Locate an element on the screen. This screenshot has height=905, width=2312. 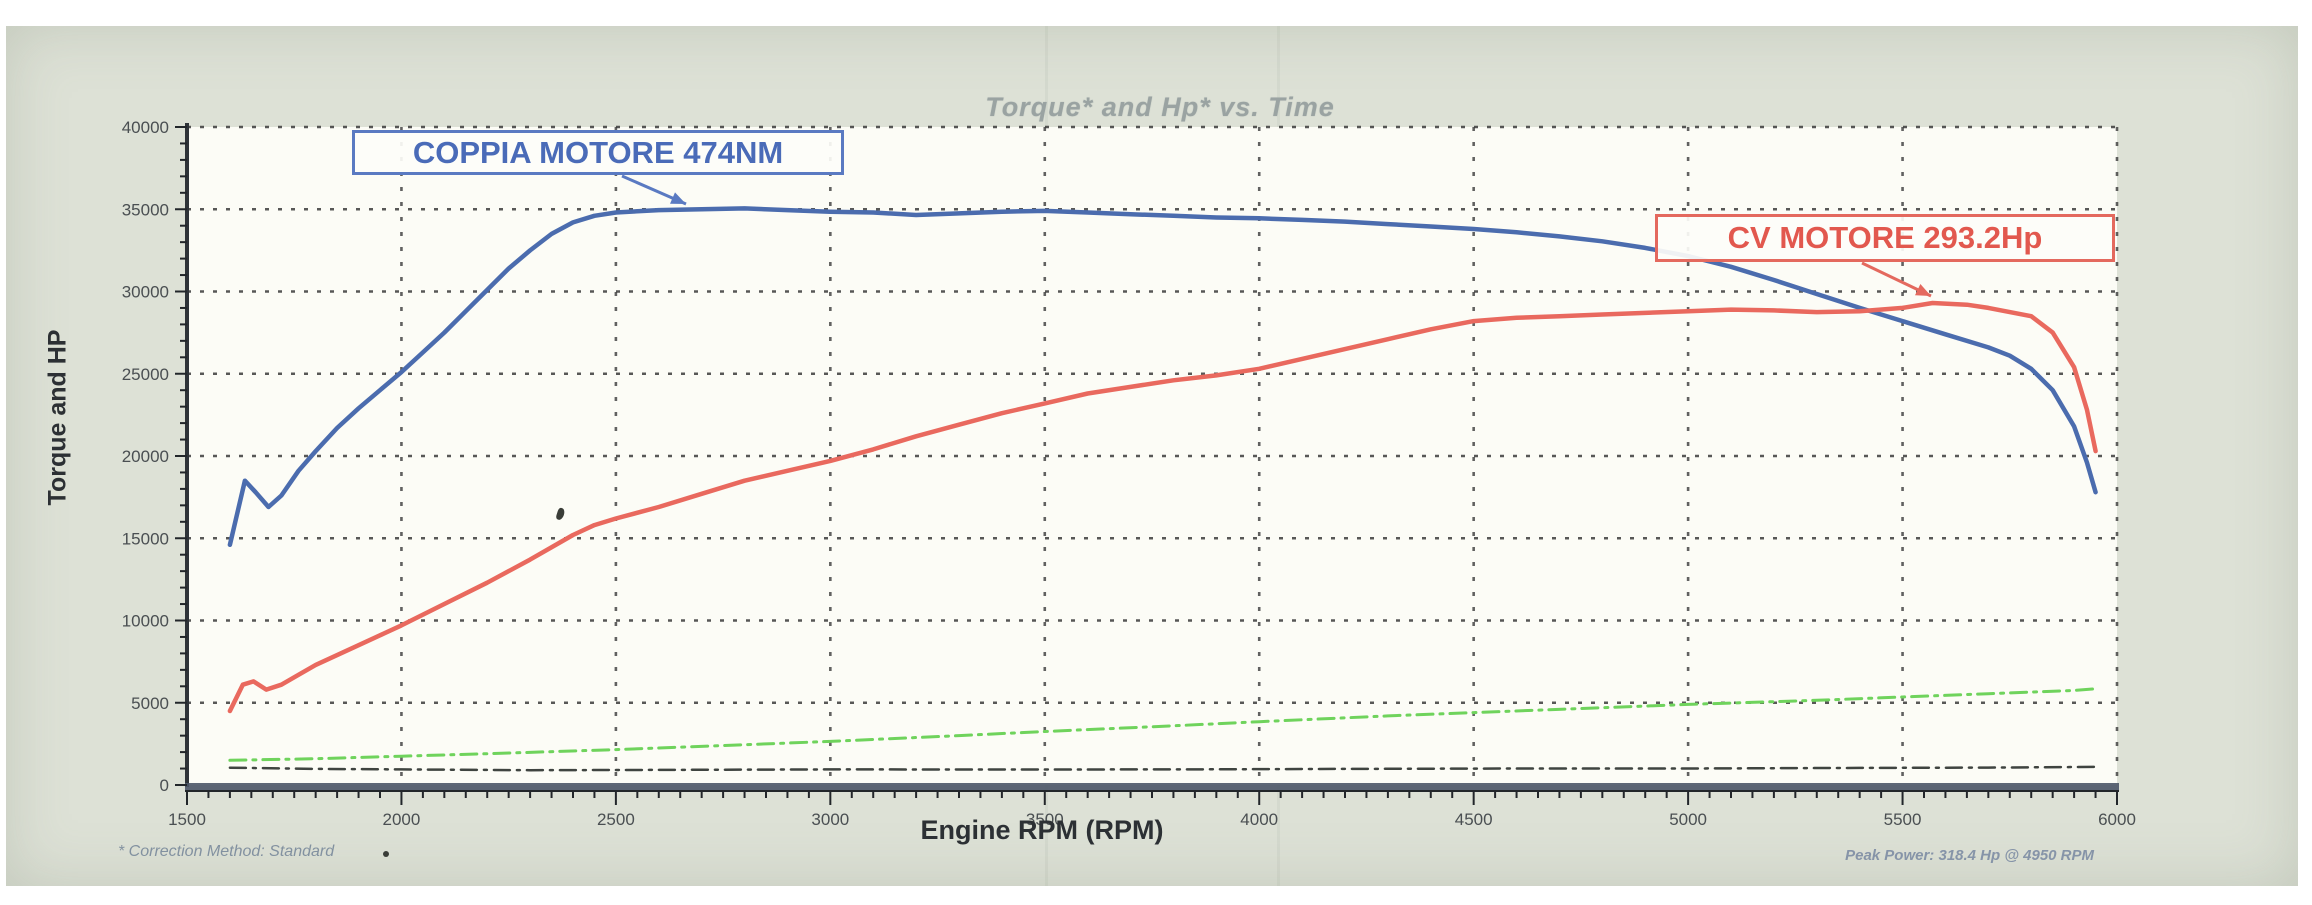
y-tick-label: 5000 is located at coordinates (150, 703).